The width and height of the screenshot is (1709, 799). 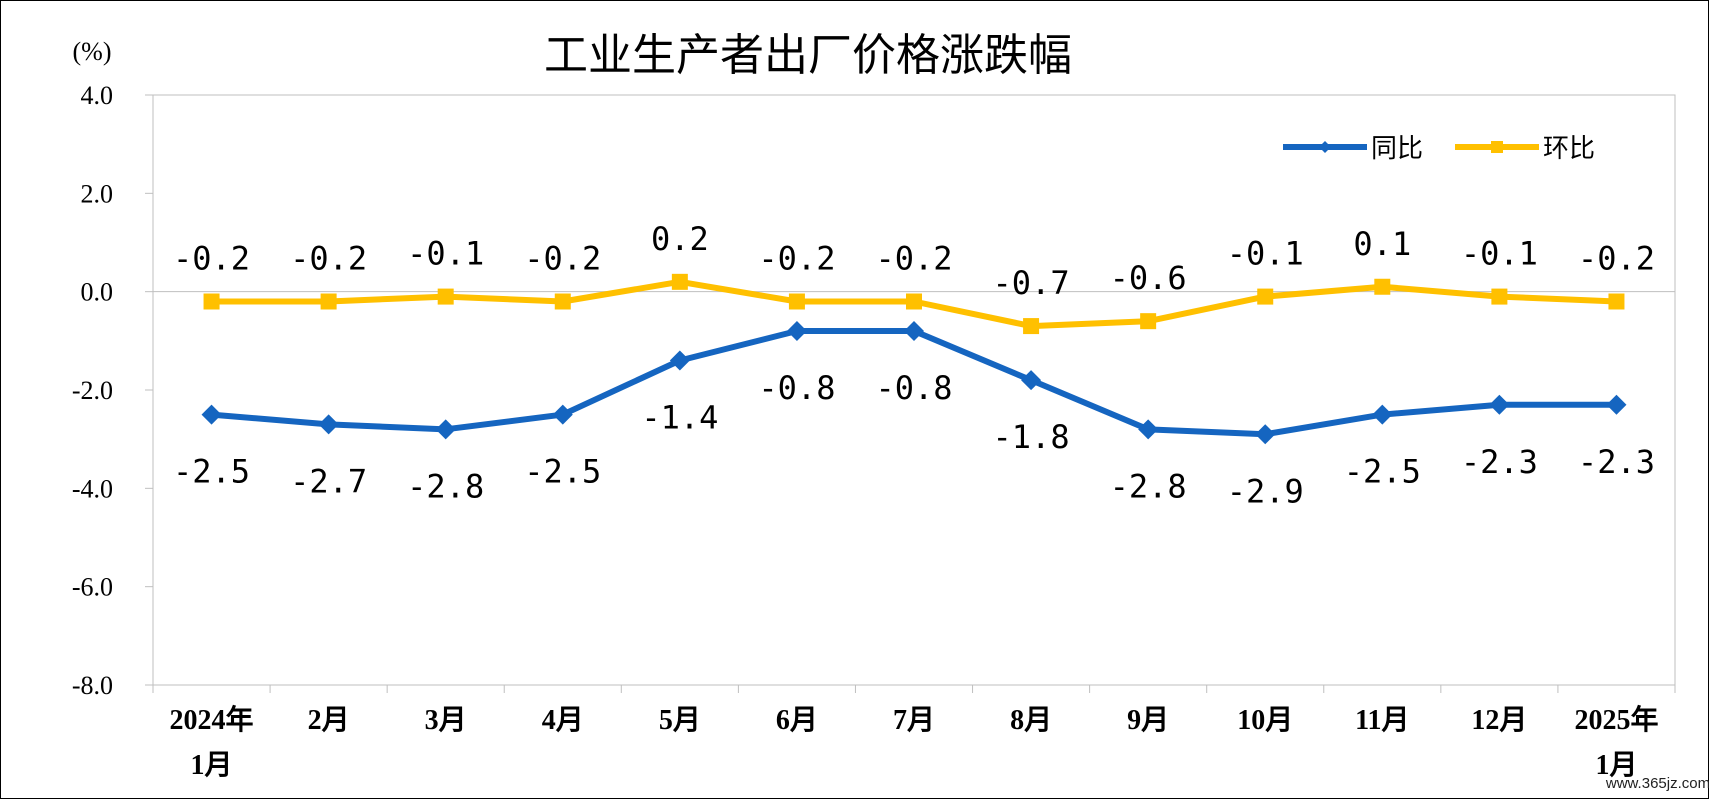 I want to click on data-label: 0.1, so click(x=1382, y=244).